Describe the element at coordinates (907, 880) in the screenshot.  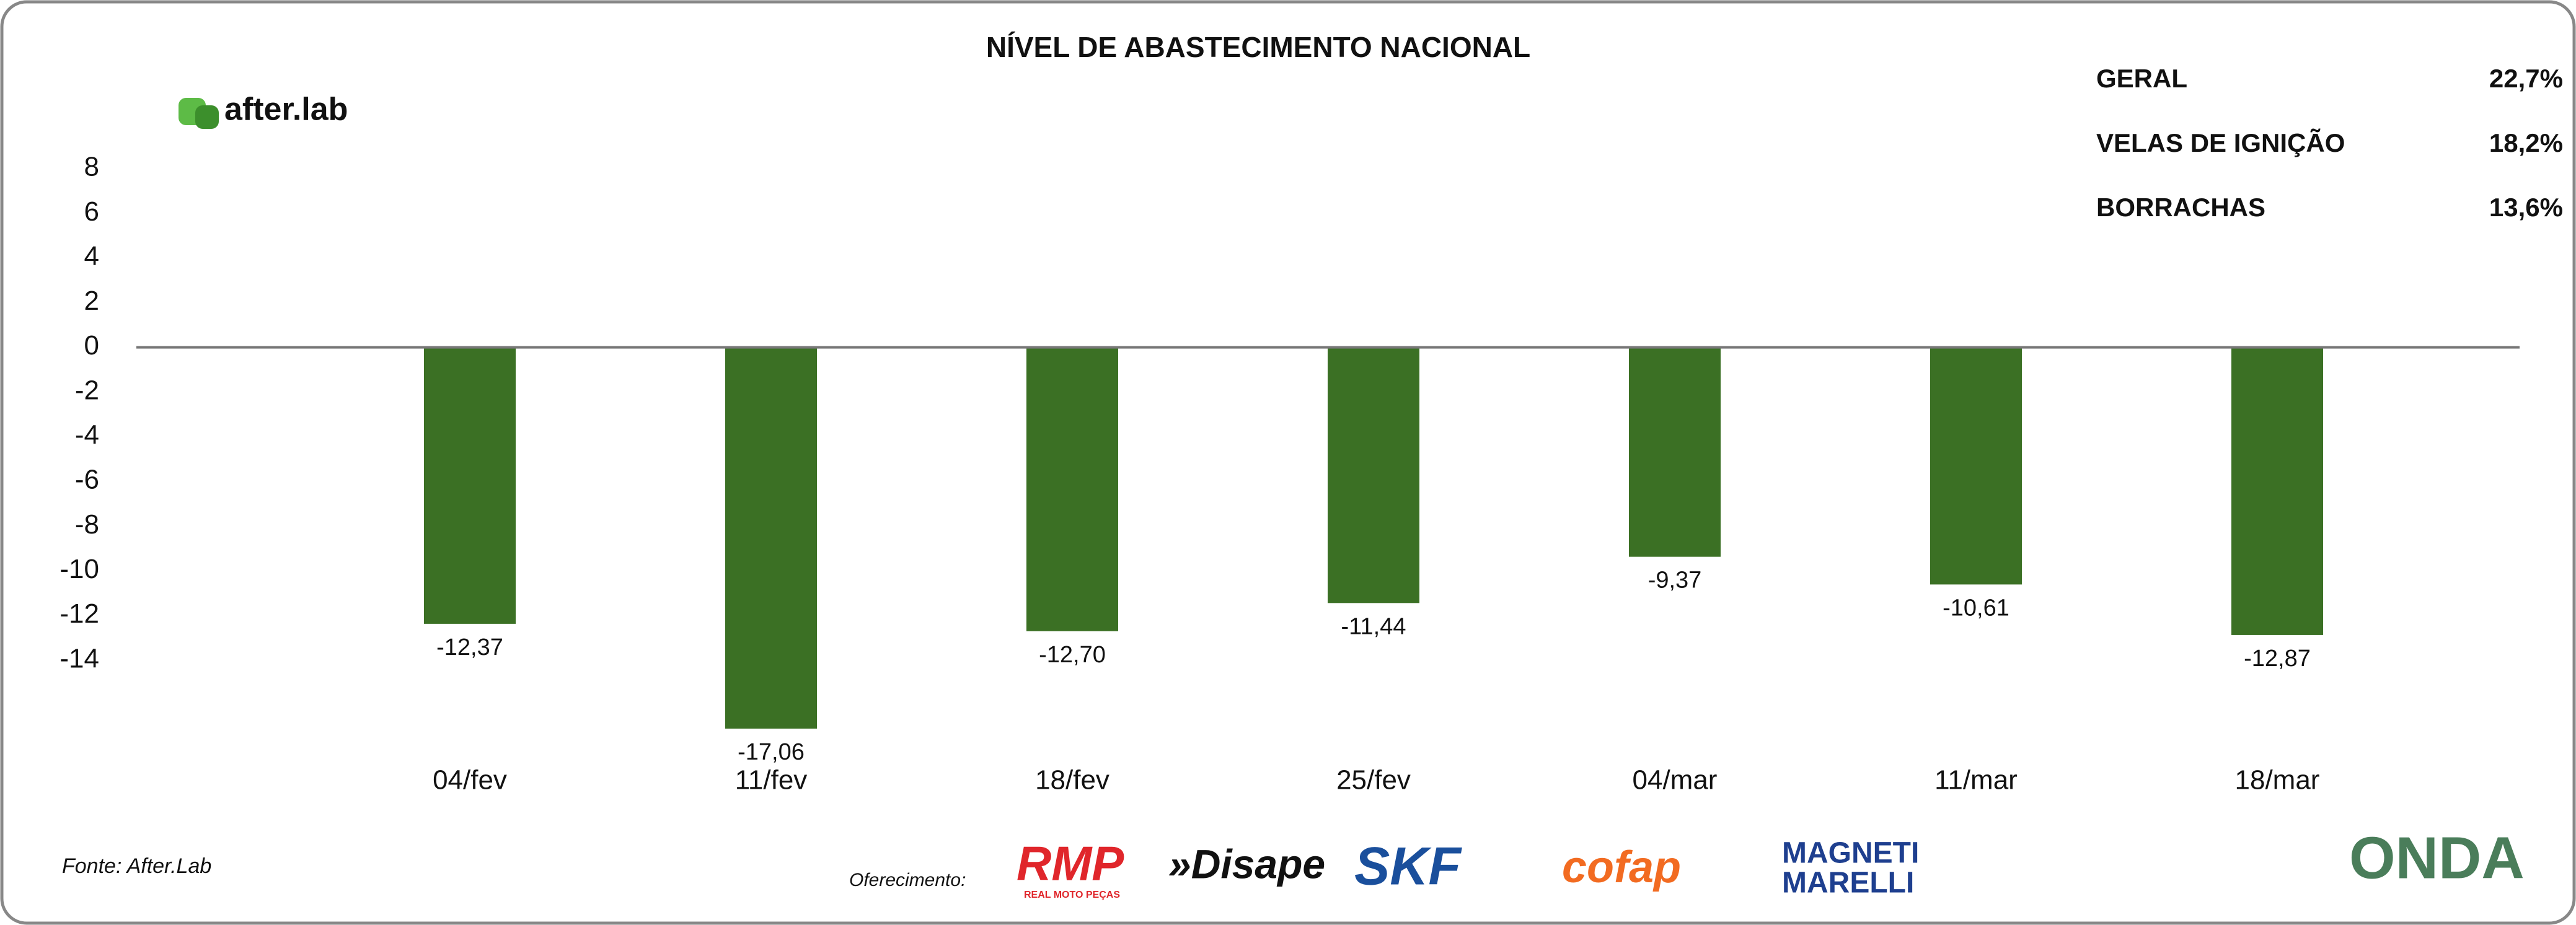
I see `sponsor-label: Oferecimento:` at that location.